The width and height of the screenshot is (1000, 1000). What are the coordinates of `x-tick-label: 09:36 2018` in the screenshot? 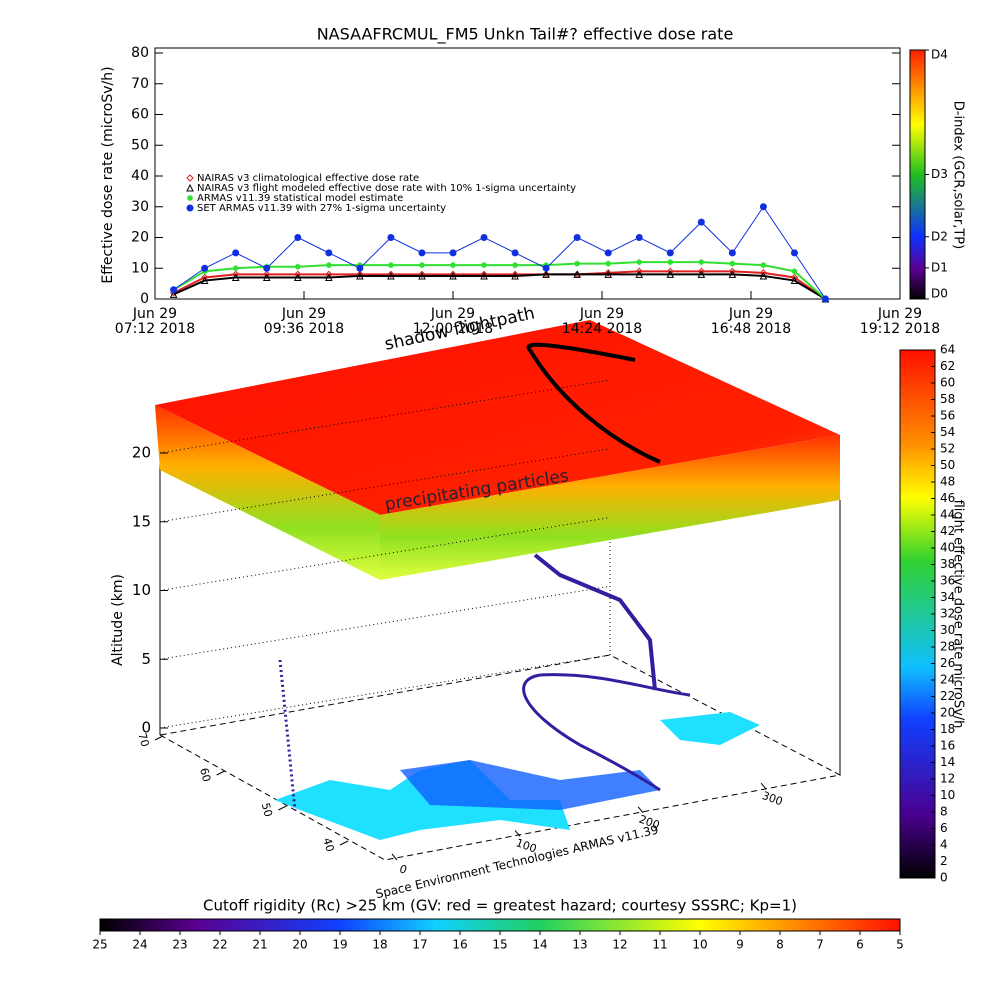 It's located at (304, 329).